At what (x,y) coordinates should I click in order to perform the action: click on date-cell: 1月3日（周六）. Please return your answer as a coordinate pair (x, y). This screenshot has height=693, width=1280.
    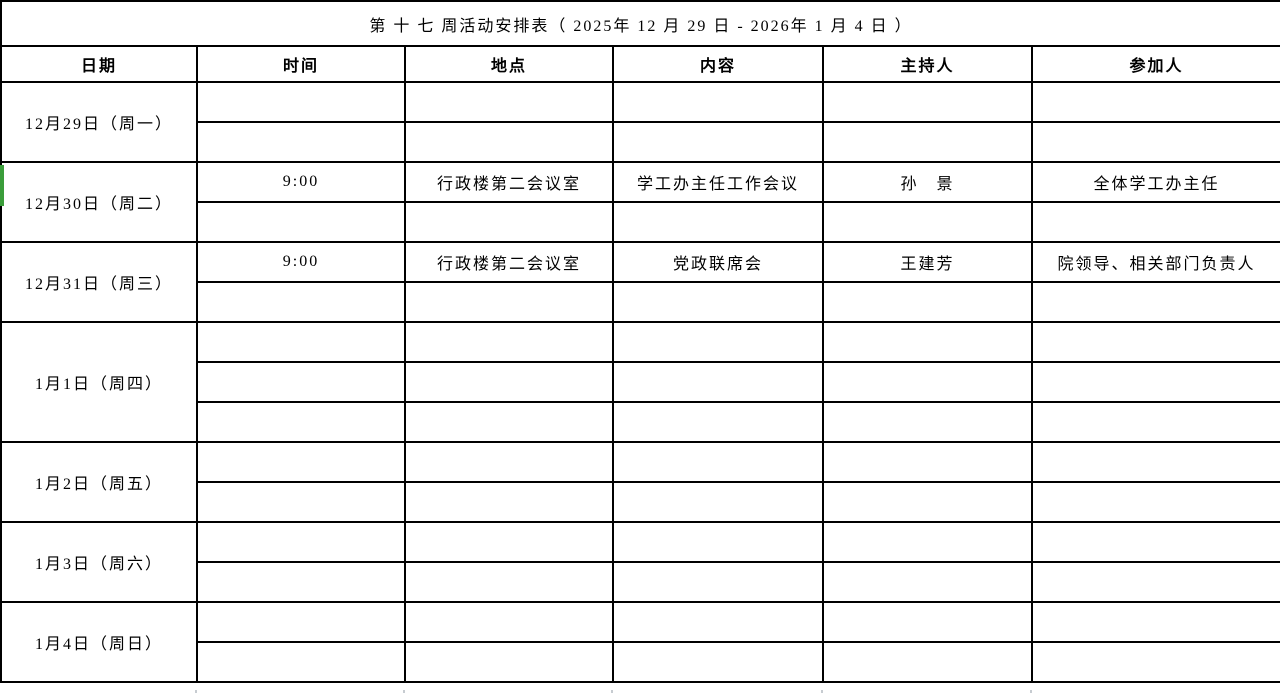
    Looking at the image, I should click on (99, 562).